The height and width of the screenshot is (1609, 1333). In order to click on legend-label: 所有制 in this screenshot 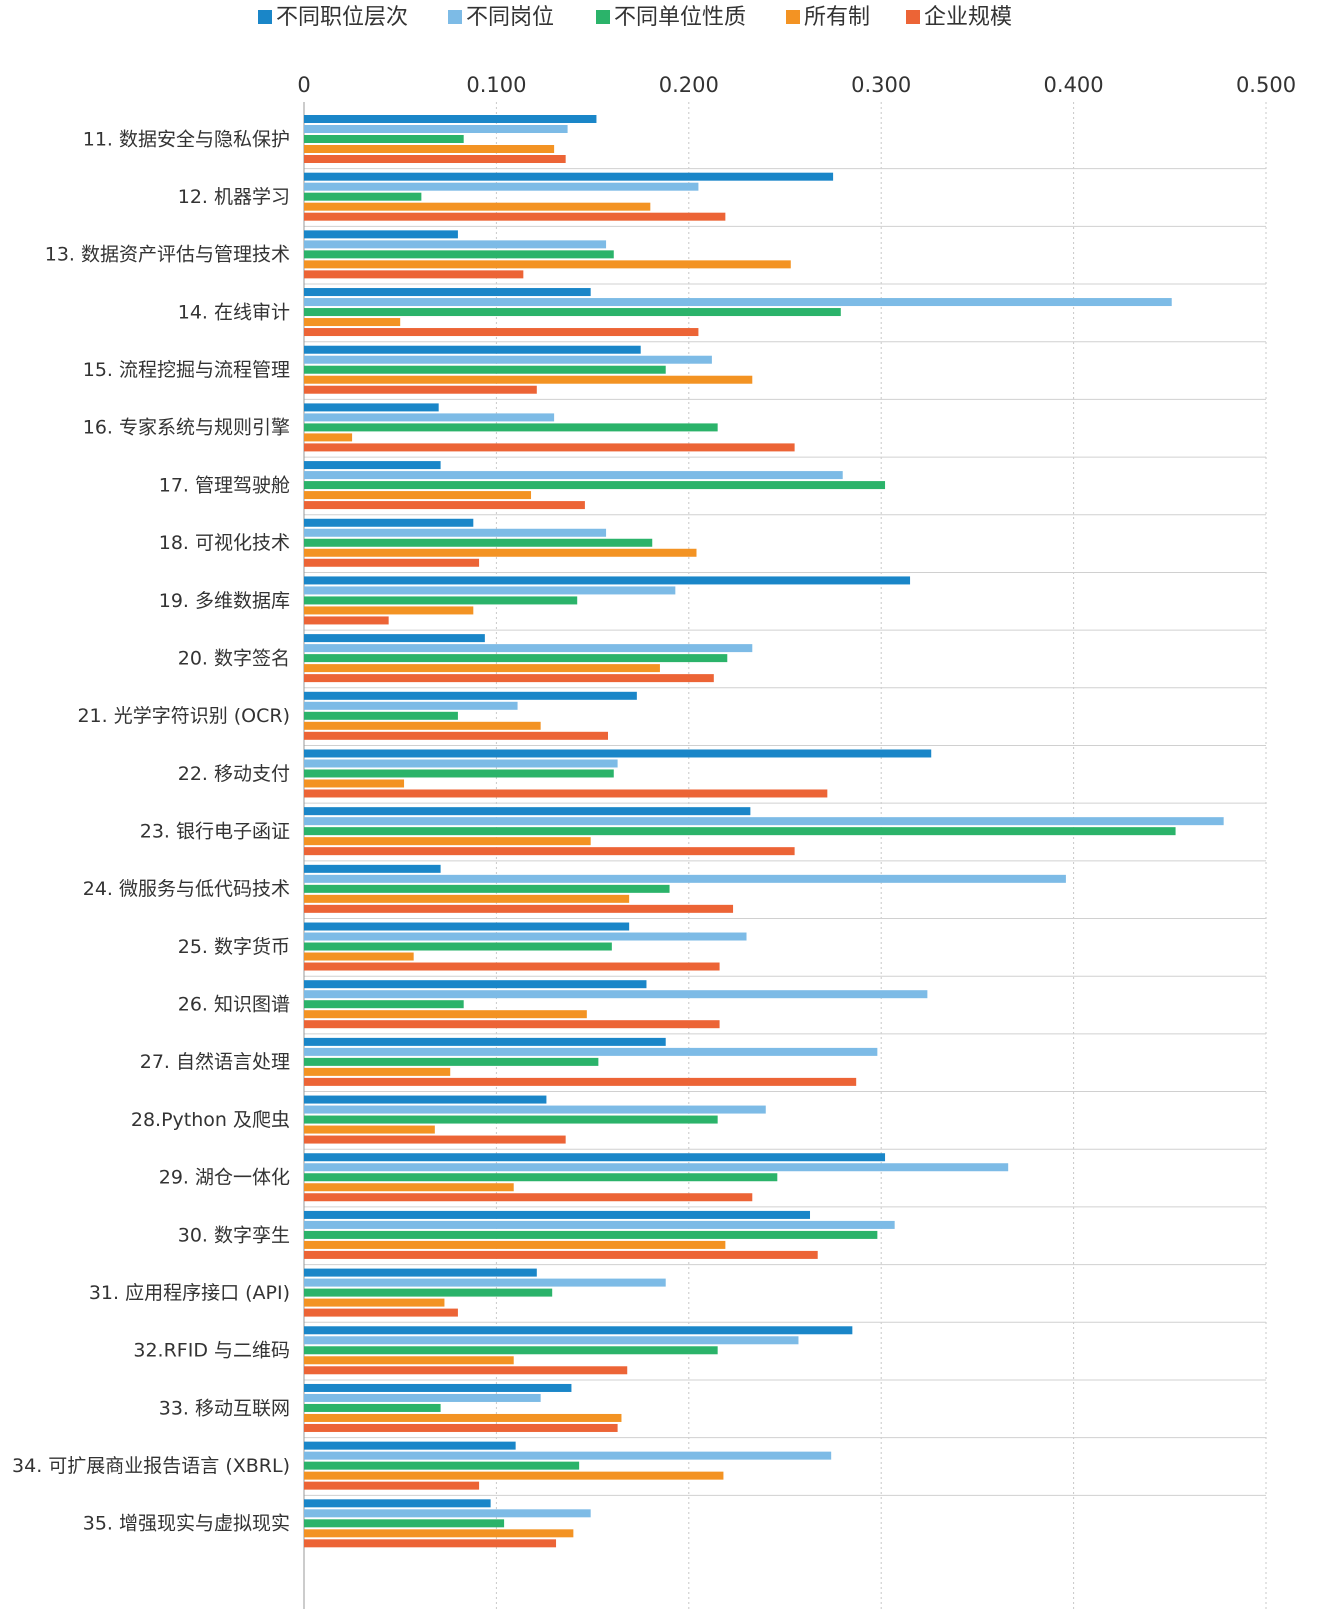, I will do `click(837, 17)`.